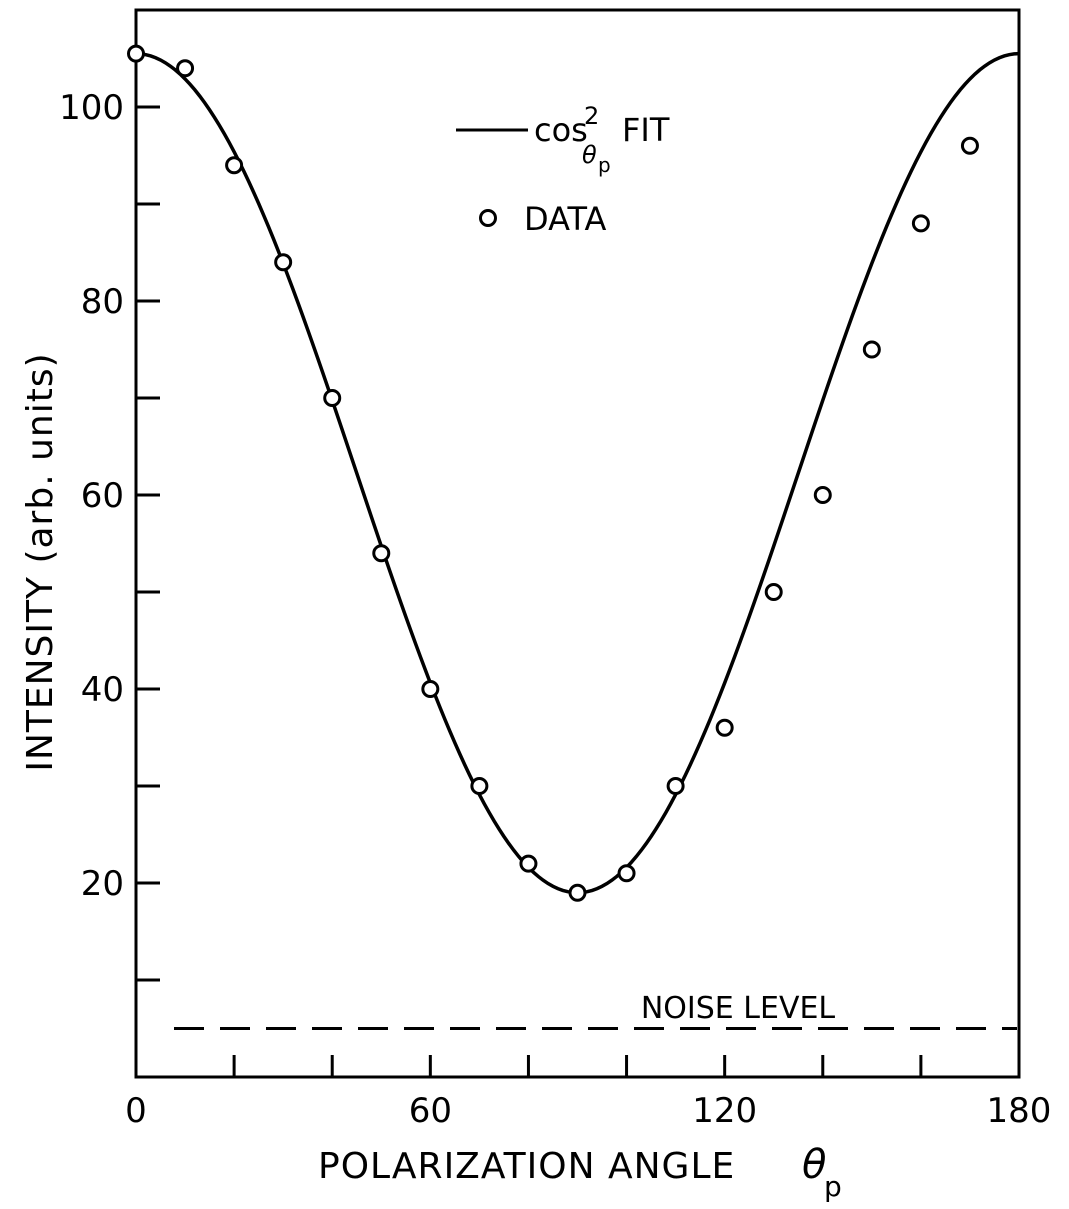 This screenshot has height=1209, width=1069. Describe the element at coordinates (102, 496) in the screenshot. I see `y-tick-label: 60` at that location.